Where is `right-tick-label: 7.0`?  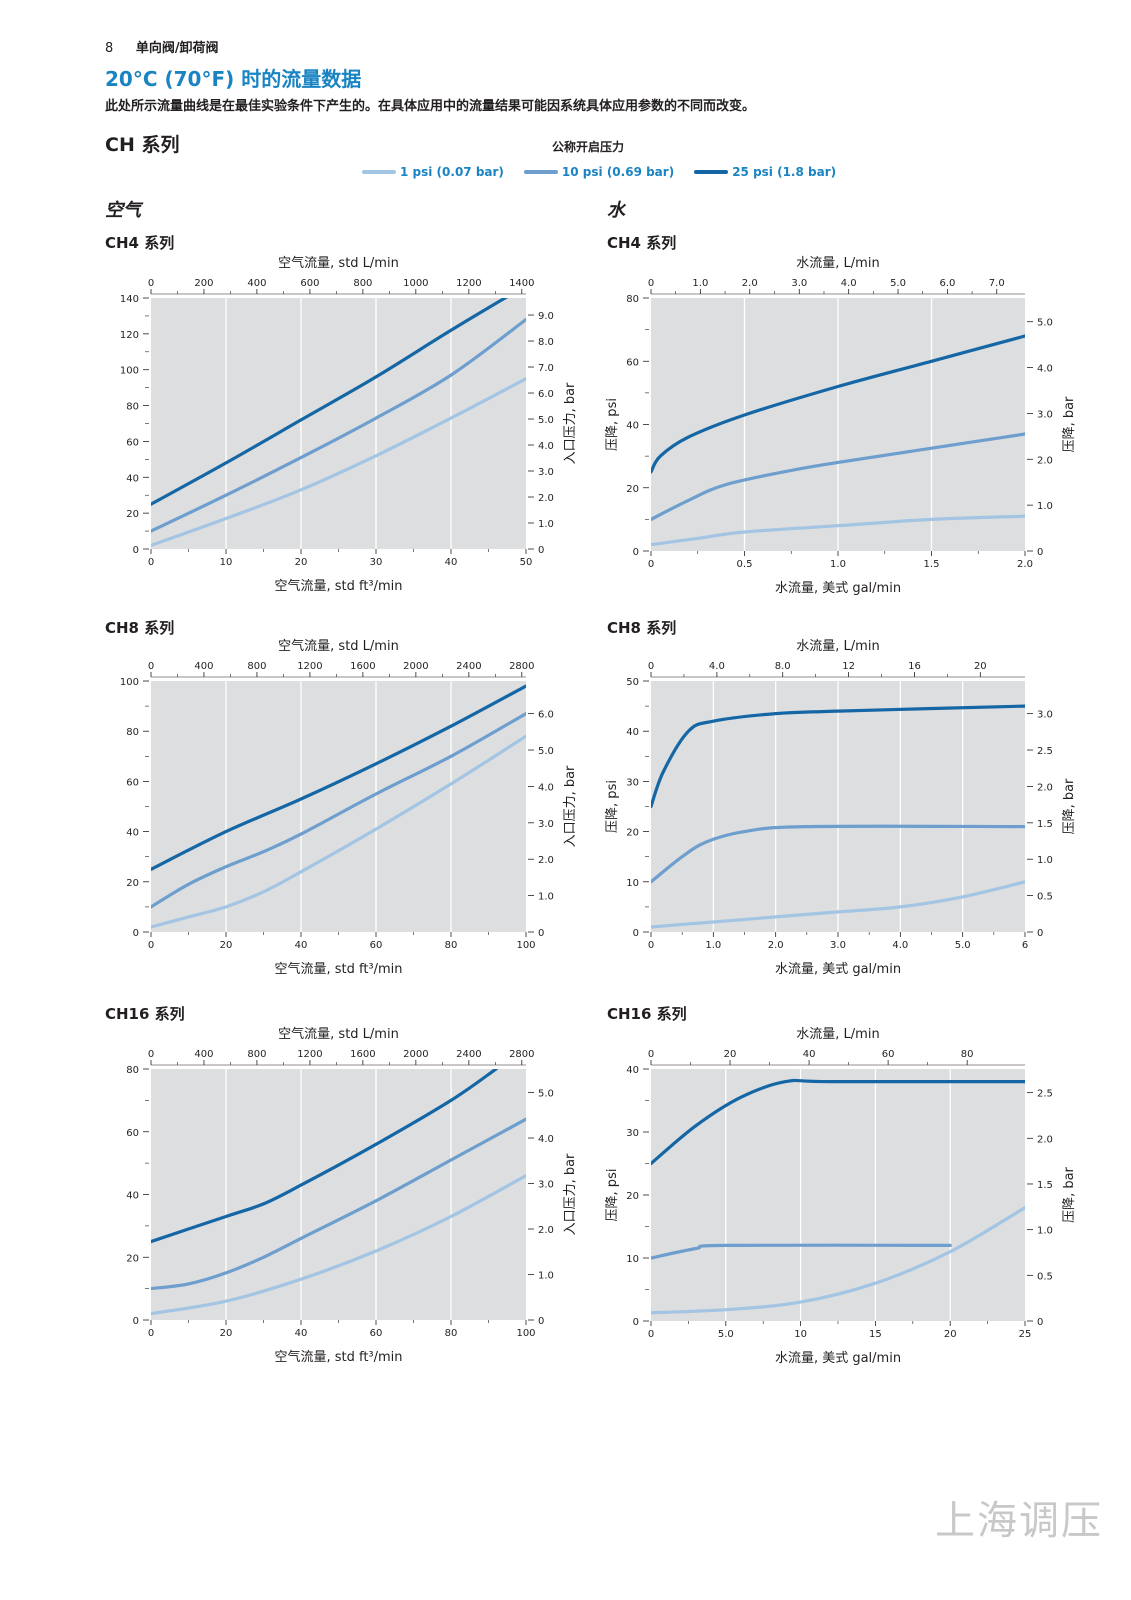 right-tick-label: 7.0 is located at coordinates (546, 368).